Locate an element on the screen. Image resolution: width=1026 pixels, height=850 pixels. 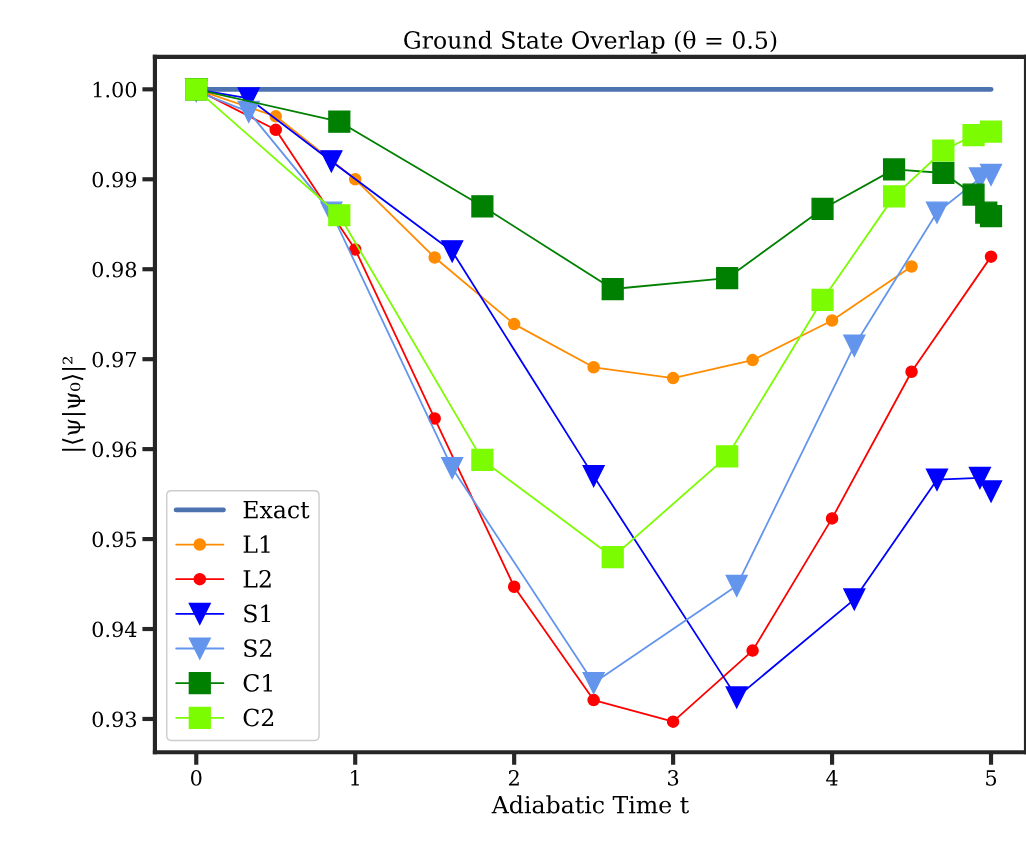
x-tick-label: 0 is located at coordinates (196, 777).